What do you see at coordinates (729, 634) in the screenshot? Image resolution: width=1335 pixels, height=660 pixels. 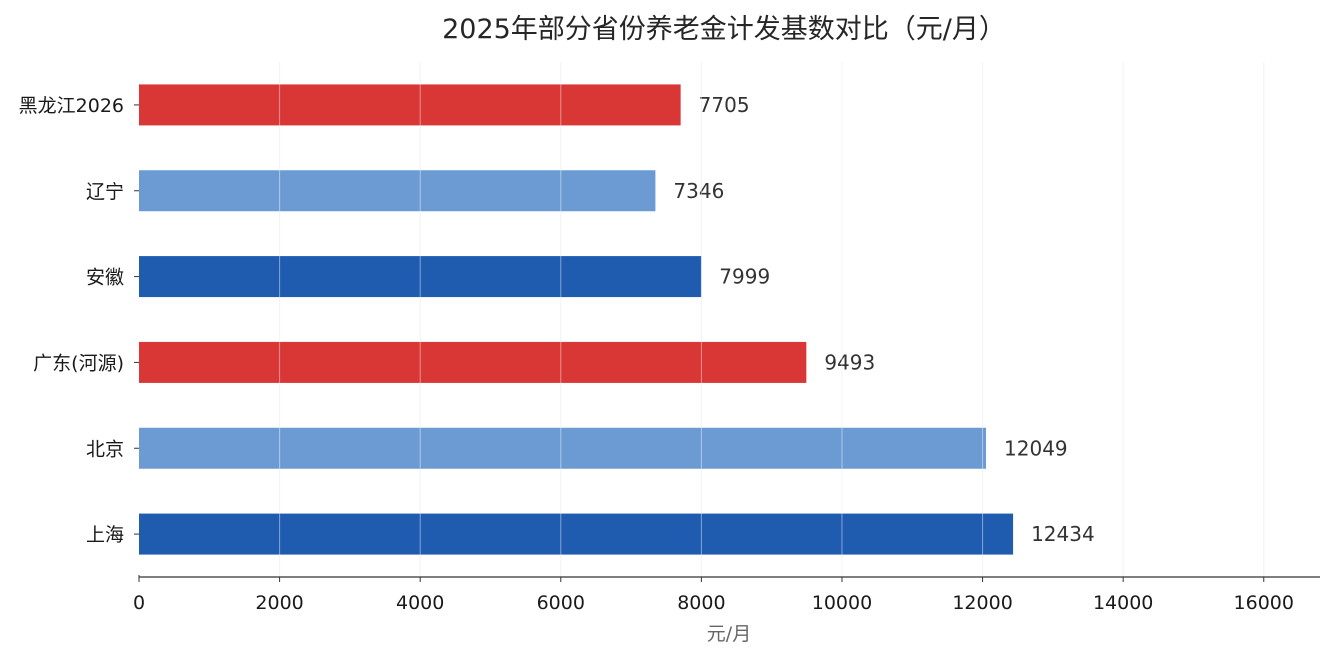 I see `x-axis-title: 元/月` at bounding box center [729, 634].